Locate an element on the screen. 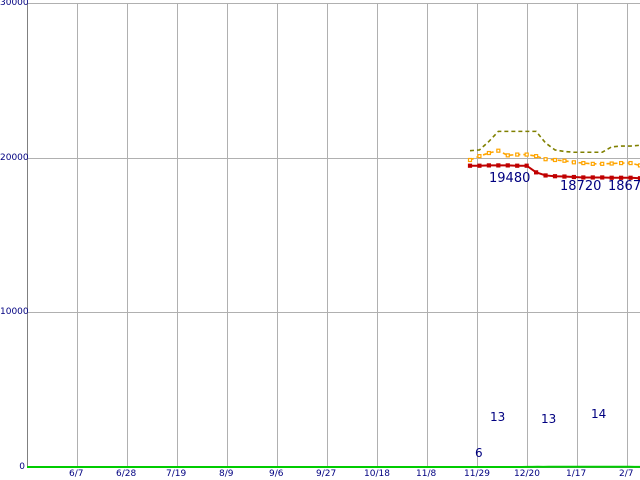  x-tick-label: 8/9 is located at coordinates (226, 474).